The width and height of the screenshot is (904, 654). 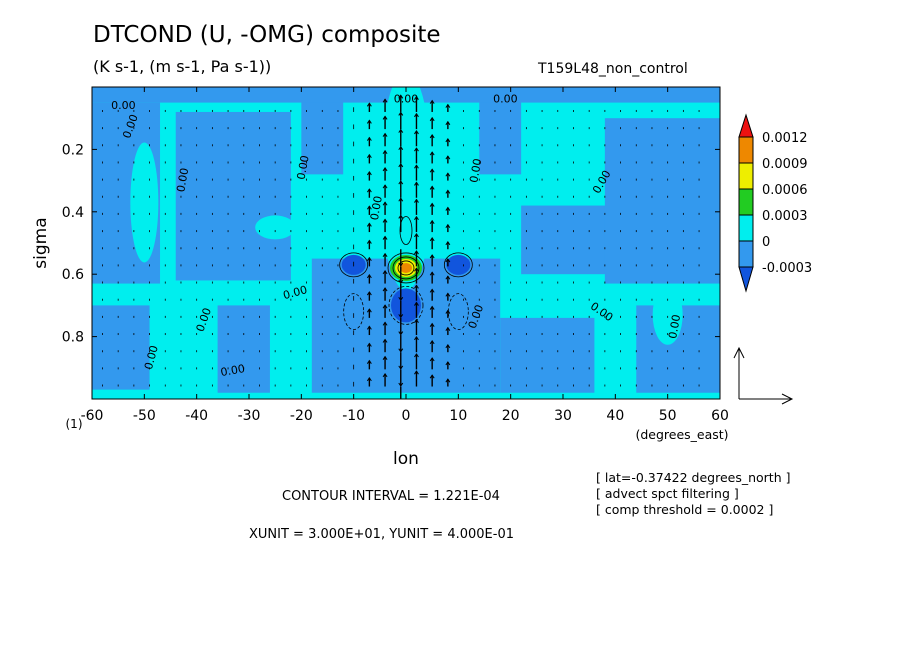 I want to click on neg-region-e-low, so click(x=547, y=355).